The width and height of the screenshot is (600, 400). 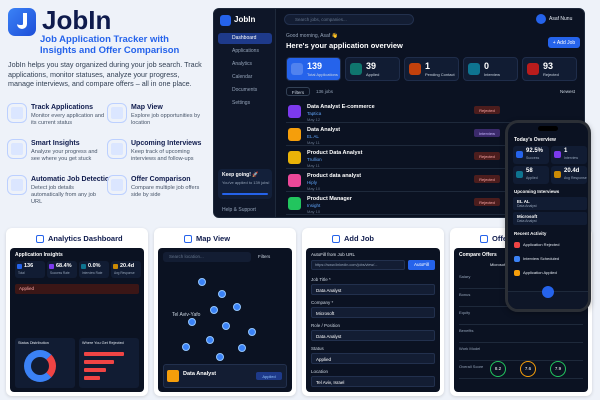 I want to click on map-filters: Filters, so click(x=264, y=256).